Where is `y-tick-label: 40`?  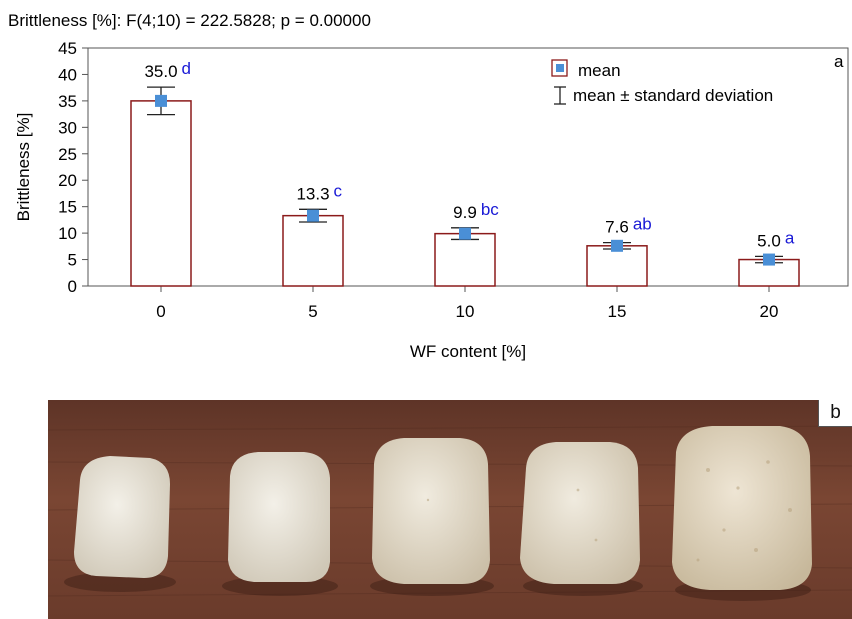
y-tick-label: 40 is located at coordinates (67, 74).